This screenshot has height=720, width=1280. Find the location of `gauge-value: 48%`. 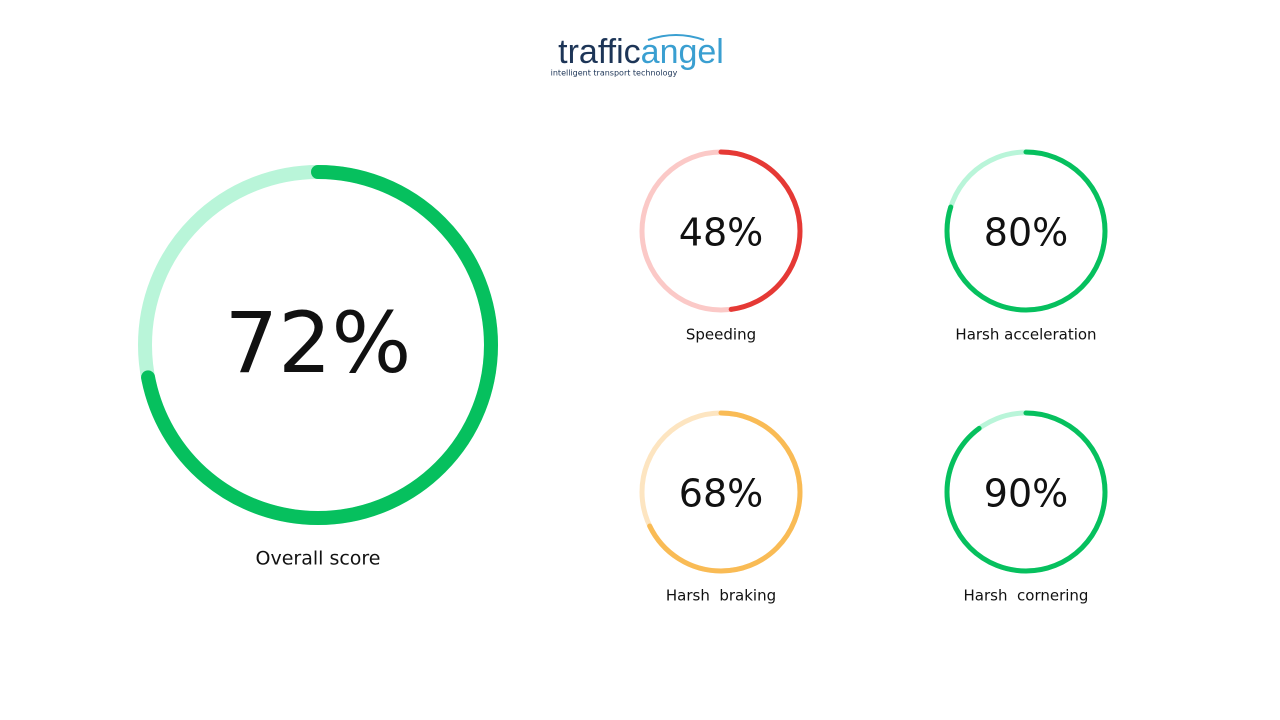

gauge-value: 48% is located at coordinates (721, 233).